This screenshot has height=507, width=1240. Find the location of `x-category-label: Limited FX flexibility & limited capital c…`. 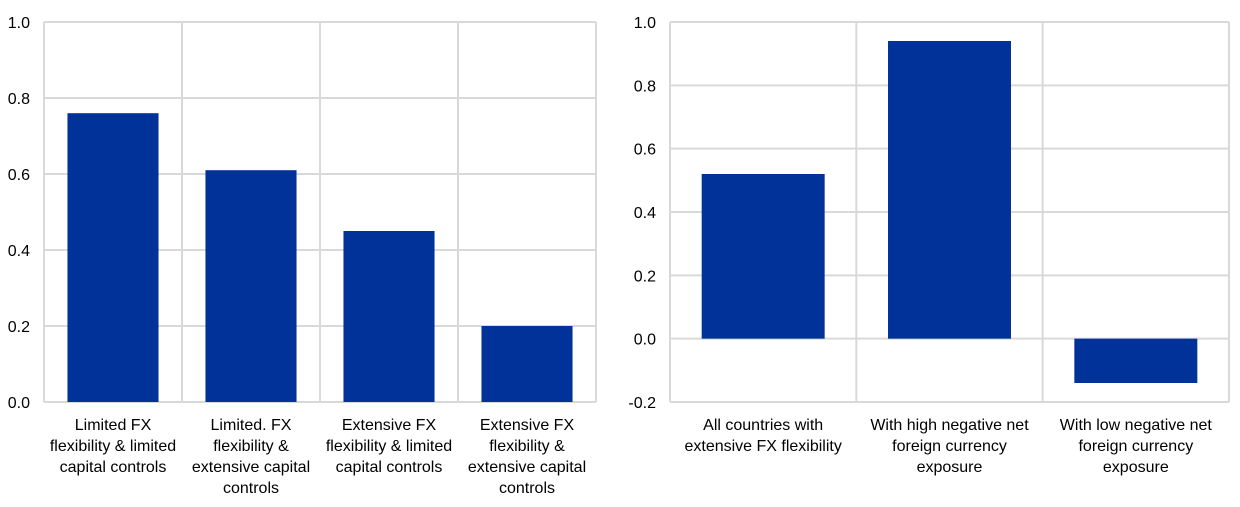

x-category-label: Limited FX flexibility & limited capital c… is located at coordinates (113, 446).